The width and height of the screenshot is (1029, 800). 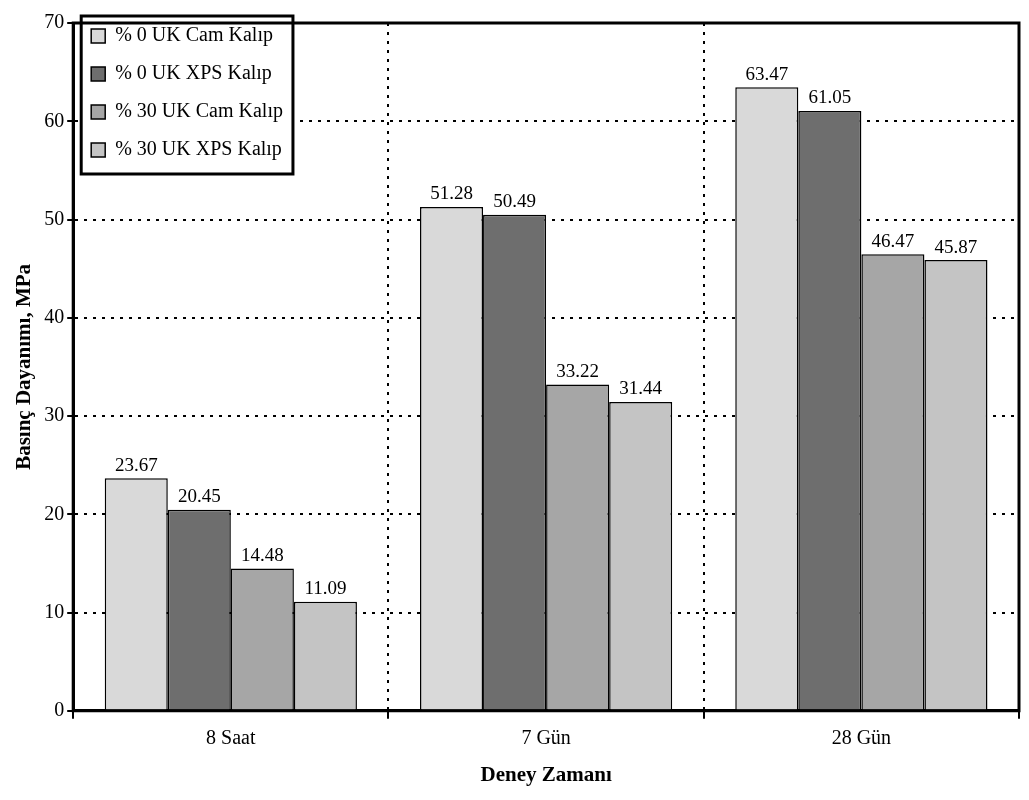 What do you see at coordinates (54, 119) in the screenshot?
I see `y-tick-label: 60` at bounding box center [54, 119].